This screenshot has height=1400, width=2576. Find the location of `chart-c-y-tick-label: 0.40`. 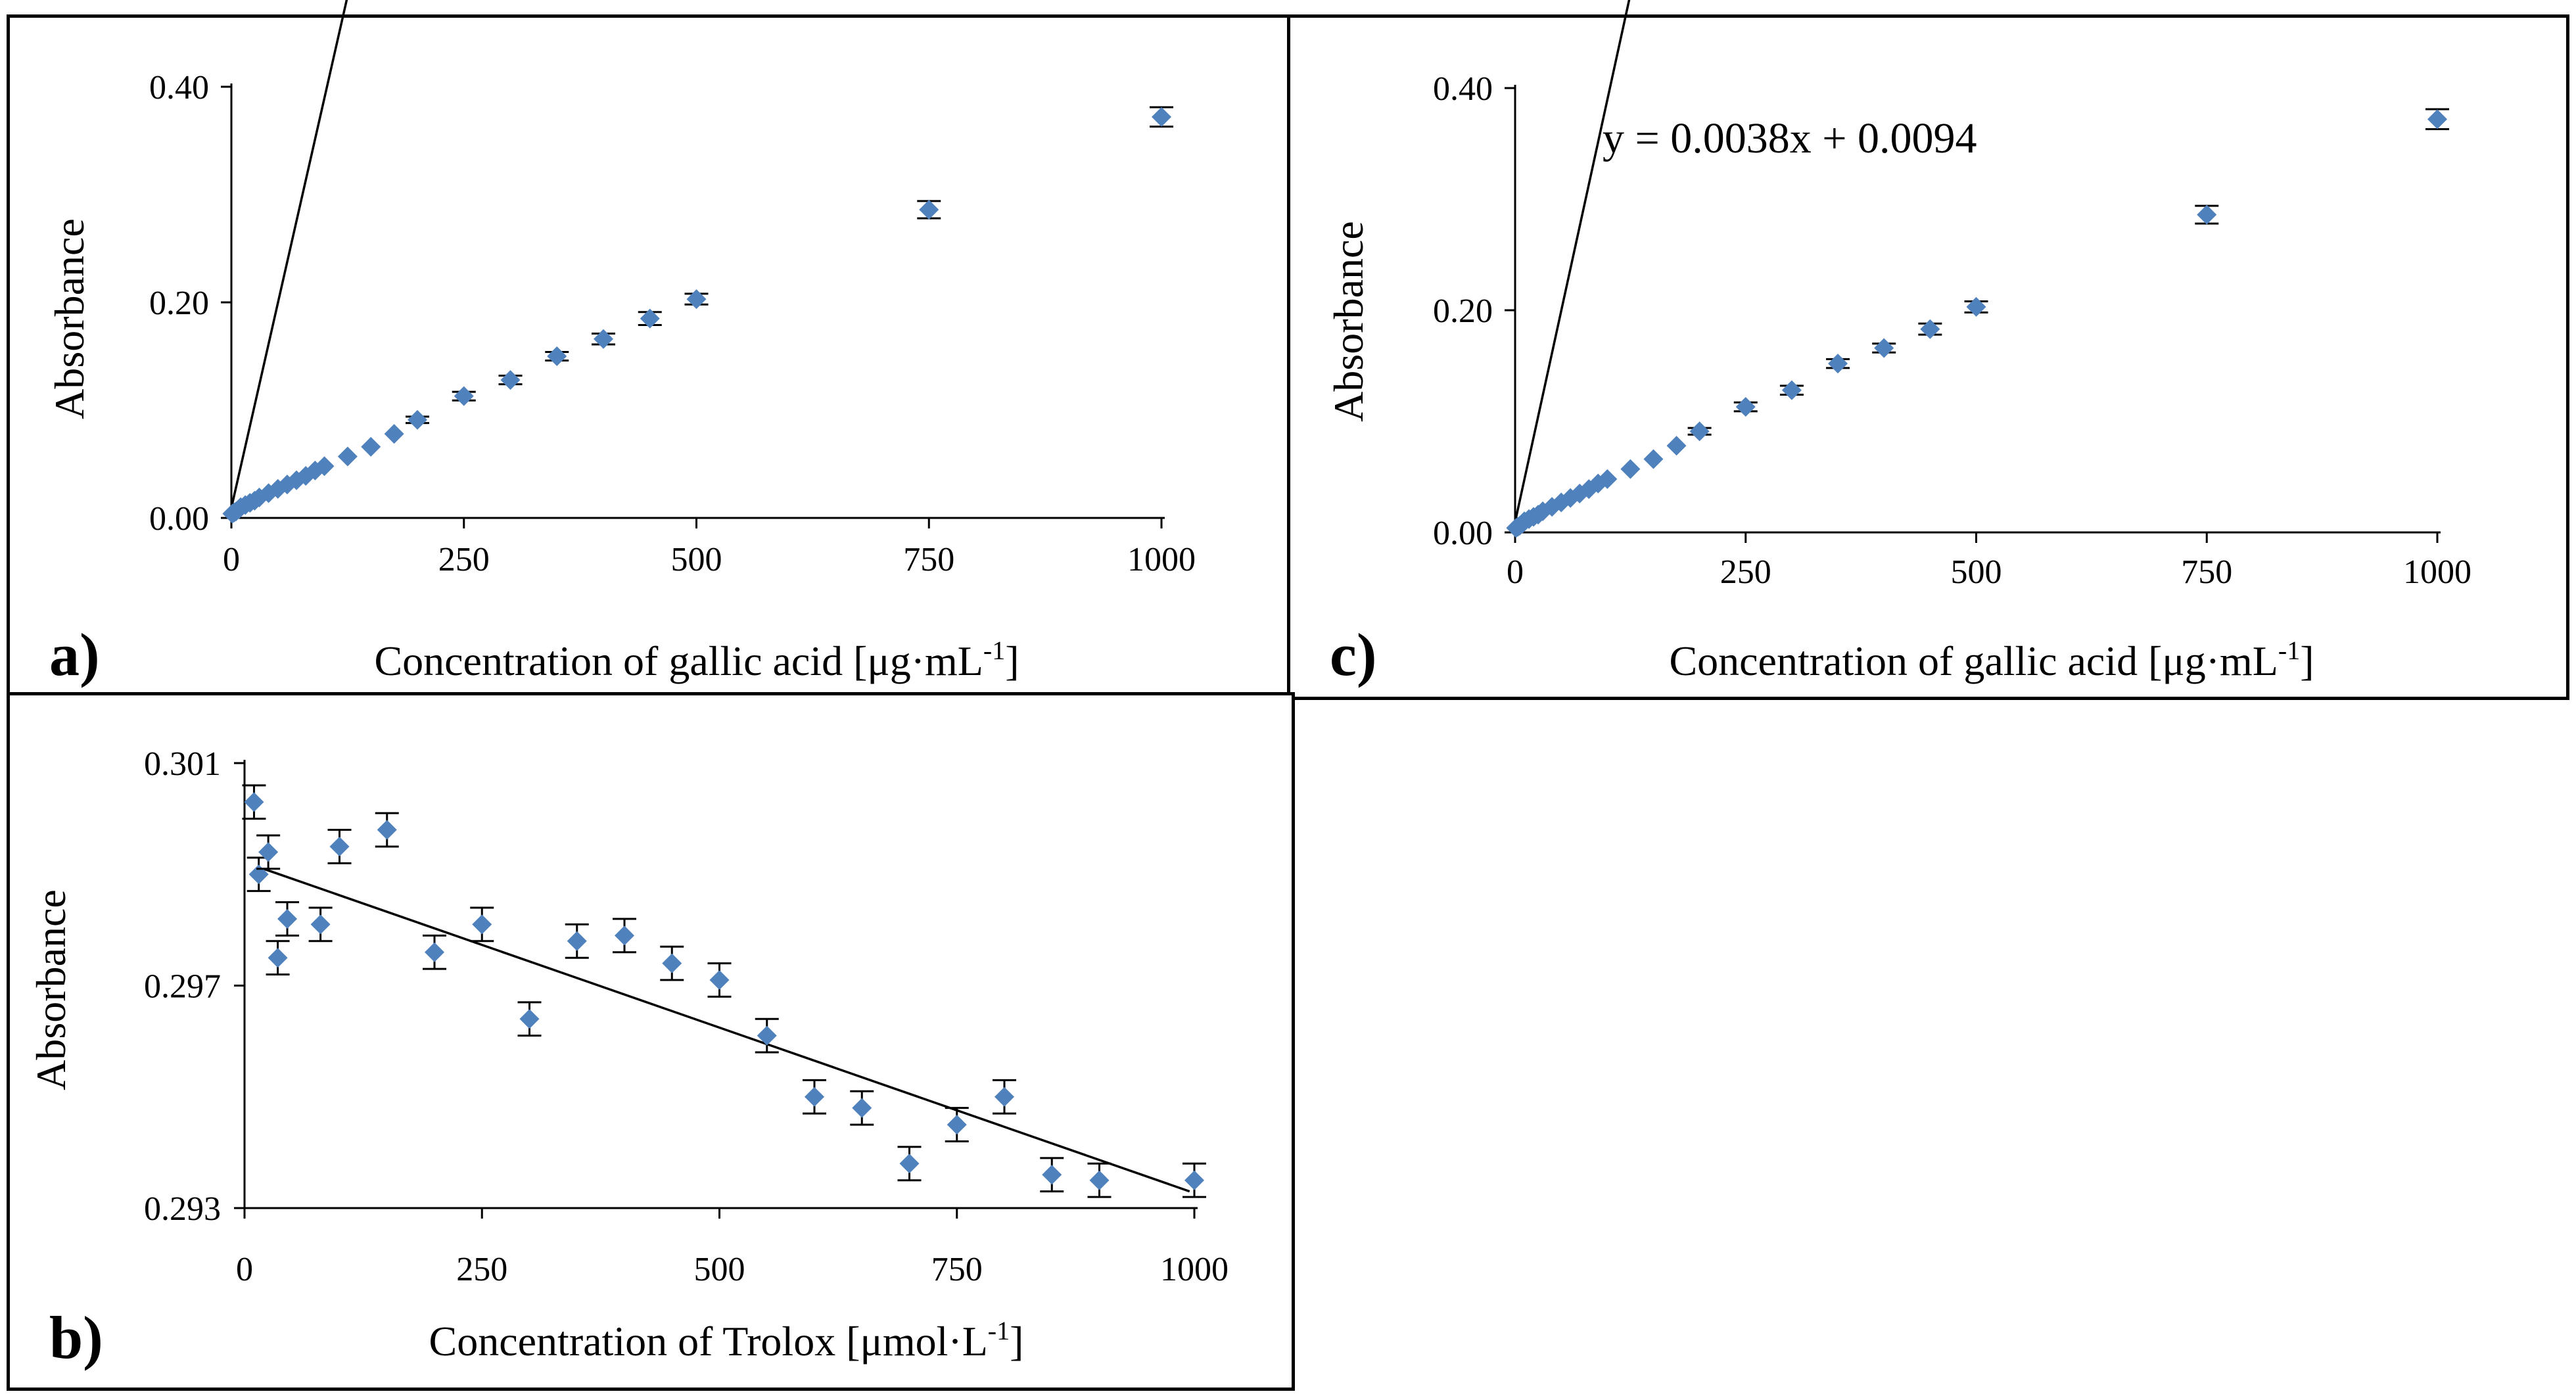

chart-c-y-tick-label: 0.40 is located at coordinates (1463, 89).